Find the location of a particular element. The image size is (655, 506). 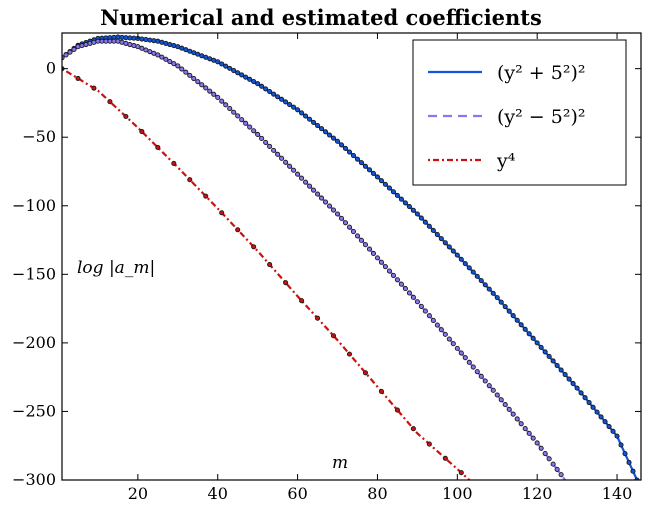

y-tick-label: −150 is located at coordinates (34, 273).